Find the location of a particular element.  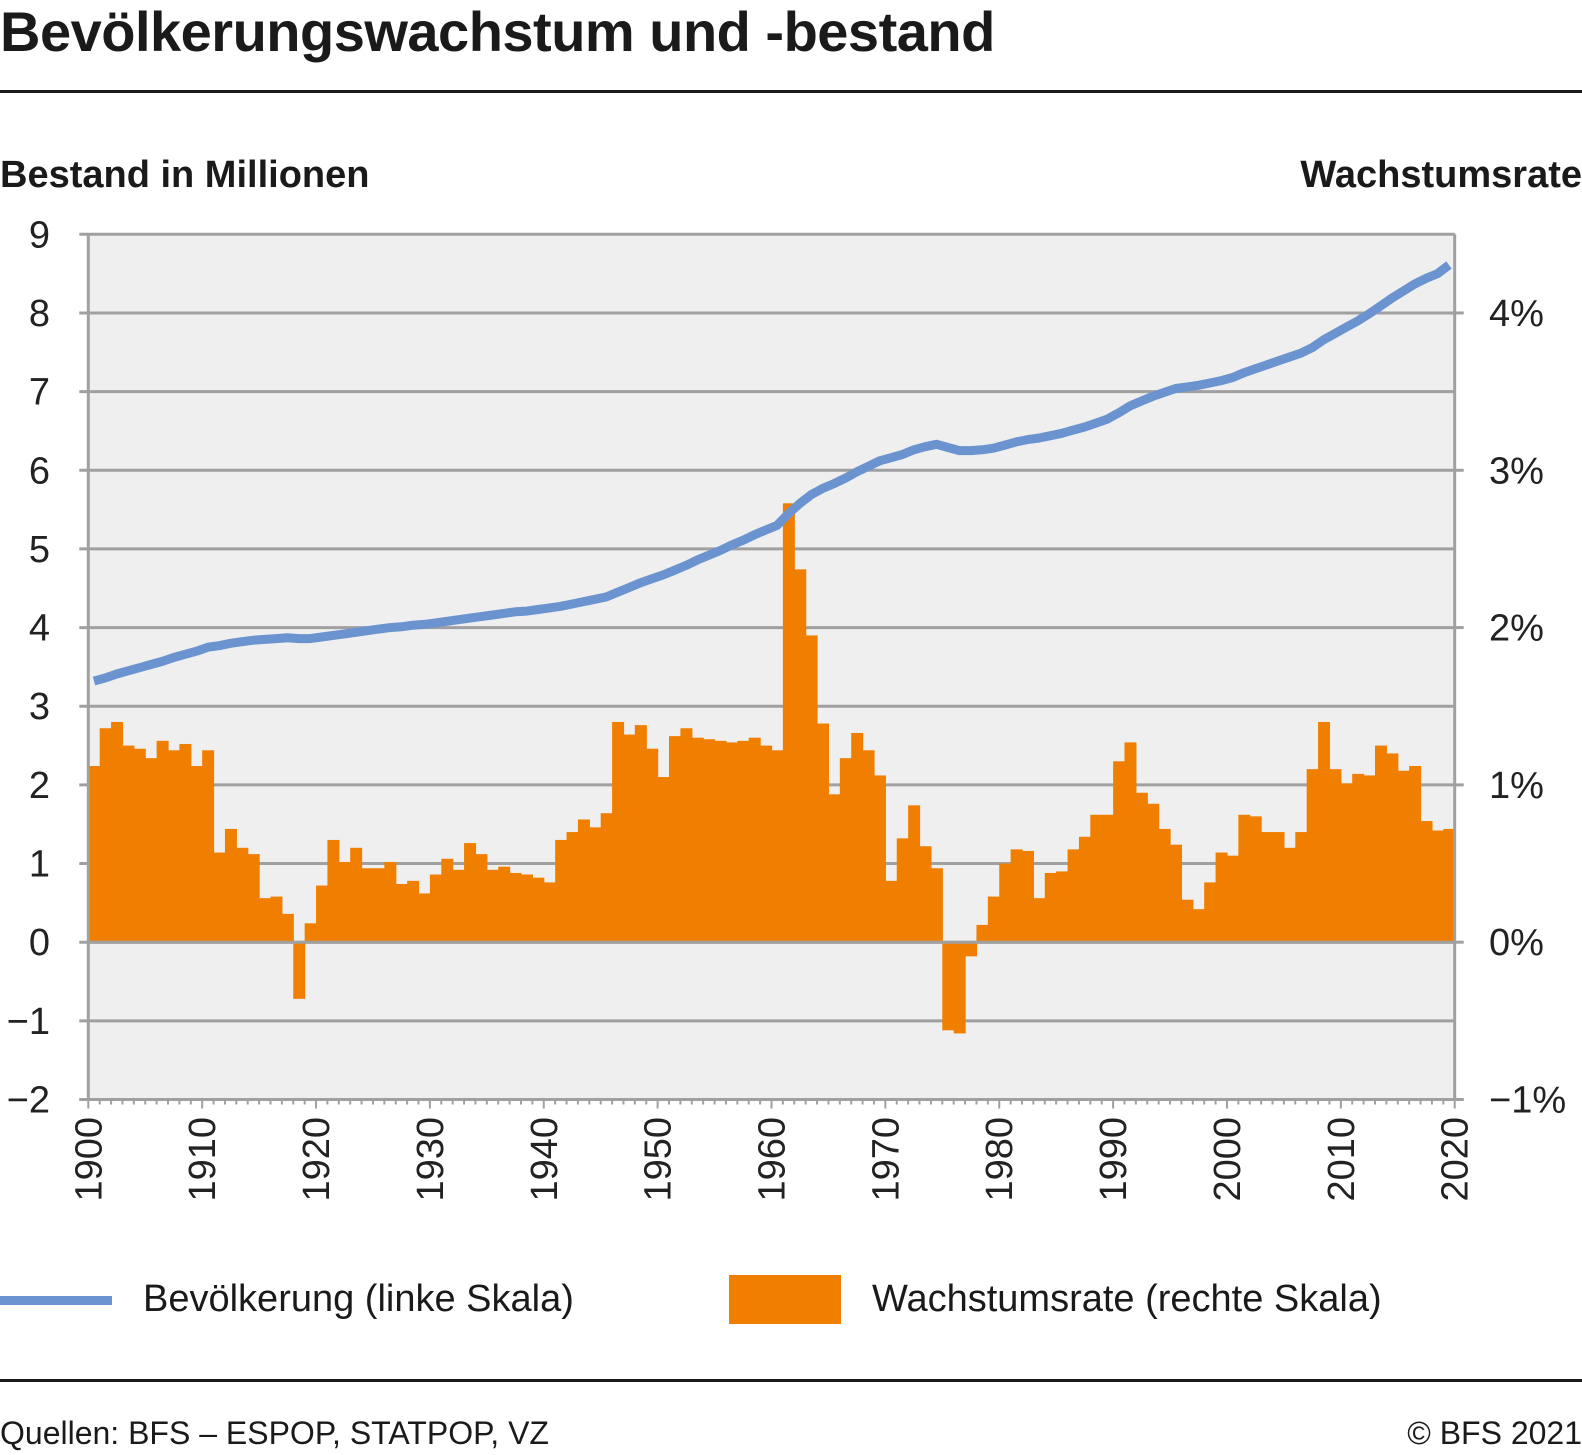

x-tick-label: 2010 is located at coordinates (1342, 1159).